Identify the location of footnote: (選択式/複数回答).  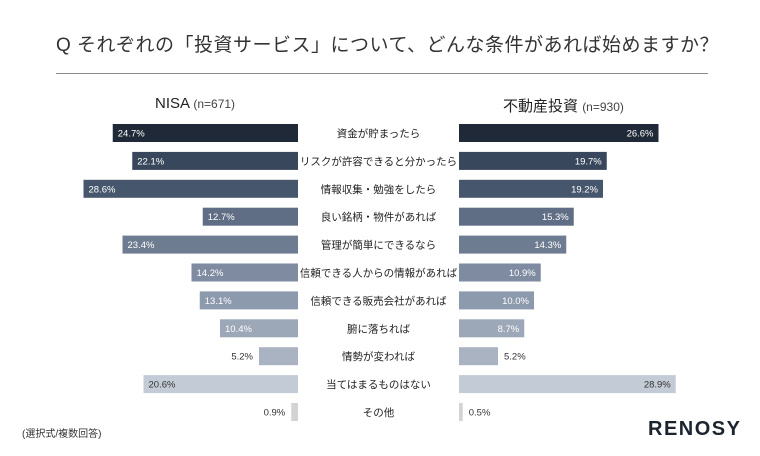
(62, 434).